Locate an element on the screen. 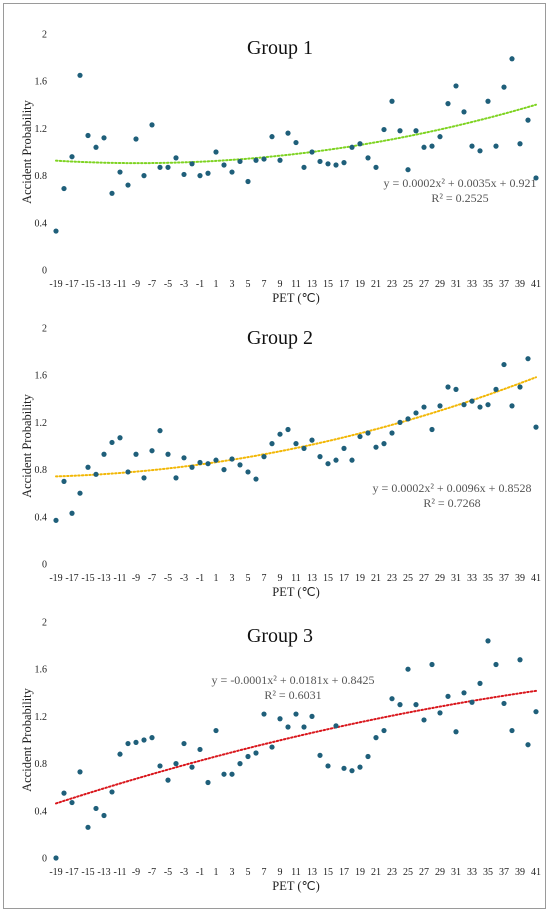 This screenshot has width=550, height=913. x-tick-label: 39 is located at coordinates (520, 284).